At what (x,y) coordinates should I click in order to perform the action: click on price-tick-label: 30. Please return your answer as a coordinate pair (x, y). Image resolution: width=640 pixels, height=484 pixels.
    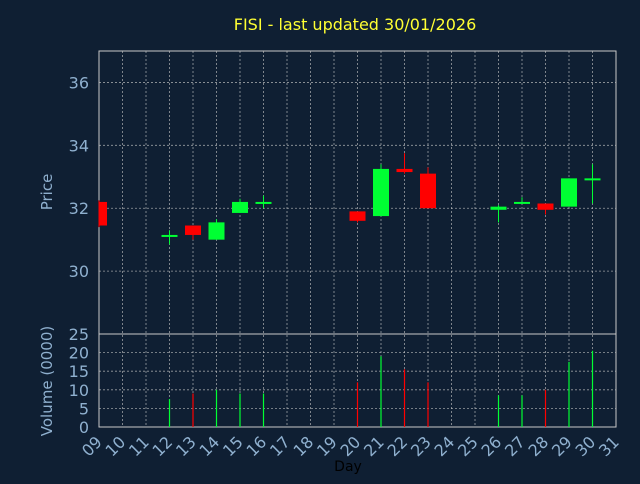
    Looking at the image, I should click on (79, 271).